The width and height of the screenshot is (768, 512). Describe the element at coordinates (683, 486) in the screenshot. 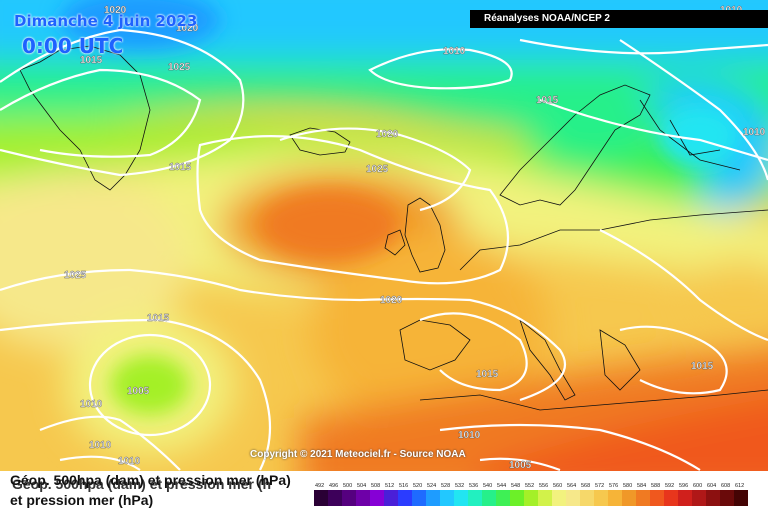

I see `colorbar-tick-label: 596` at that location.